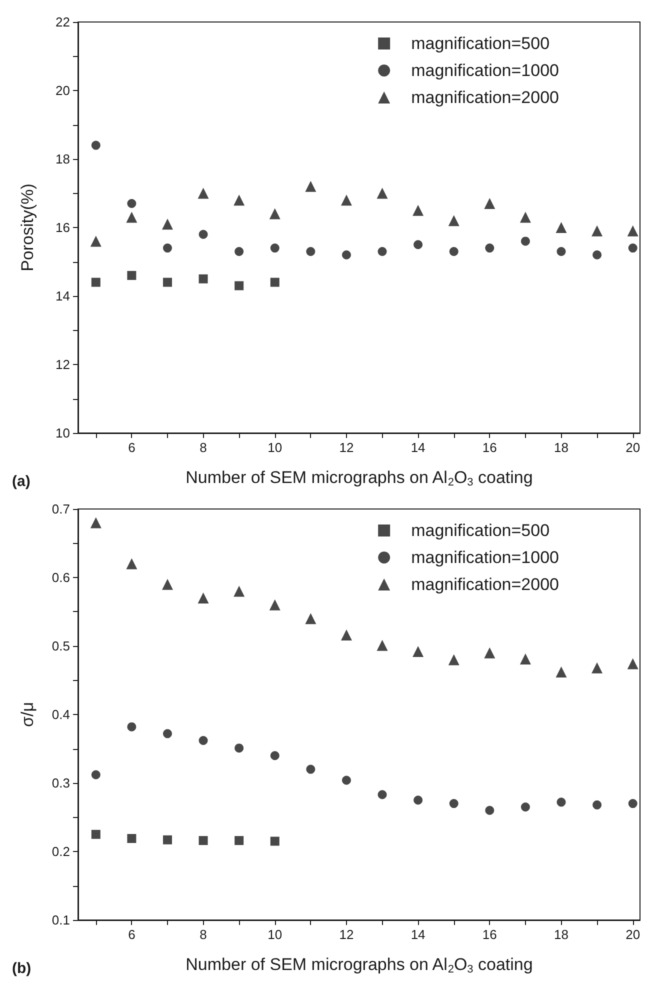 The image size is (662, 990). What do you see at coordinates (63, 159) in the screenshot?
I see `y-tick-label: 18` at bounding box center [63, 159].